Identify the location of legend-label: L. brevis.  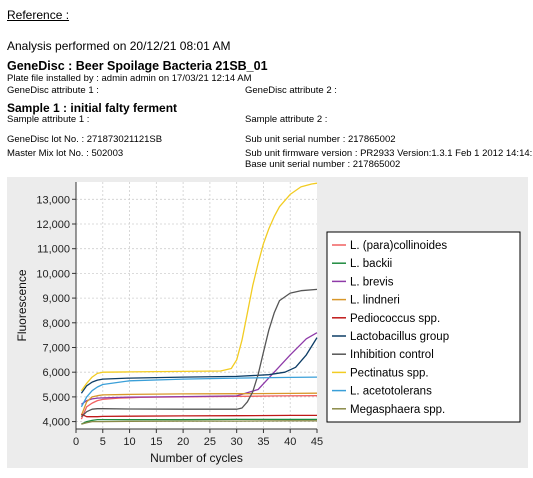
(372, 282).